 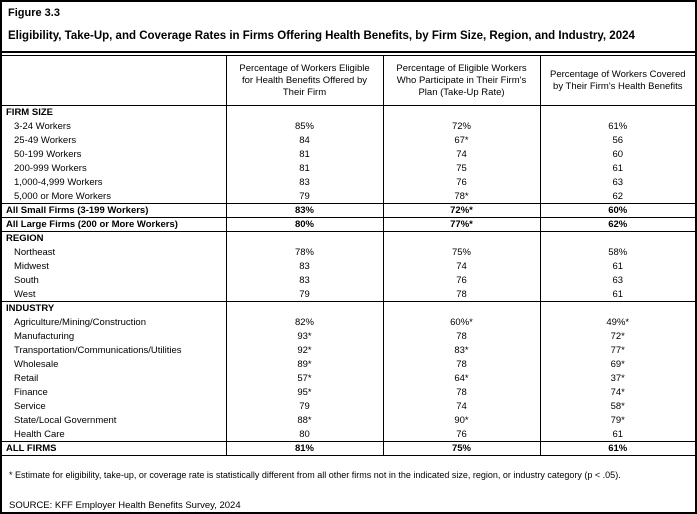 I want to click on table-row: South 83 76 63, so click(x=348, y=280).